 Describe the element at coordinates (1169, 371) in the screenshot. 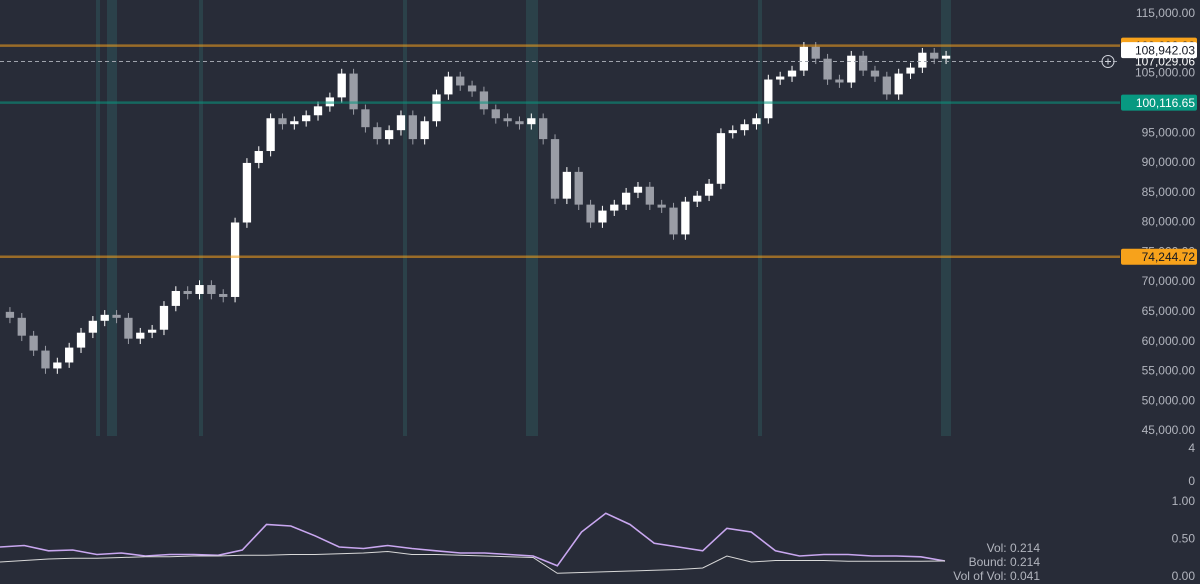

I see `y-tick-label: 55,000.00` at that location.